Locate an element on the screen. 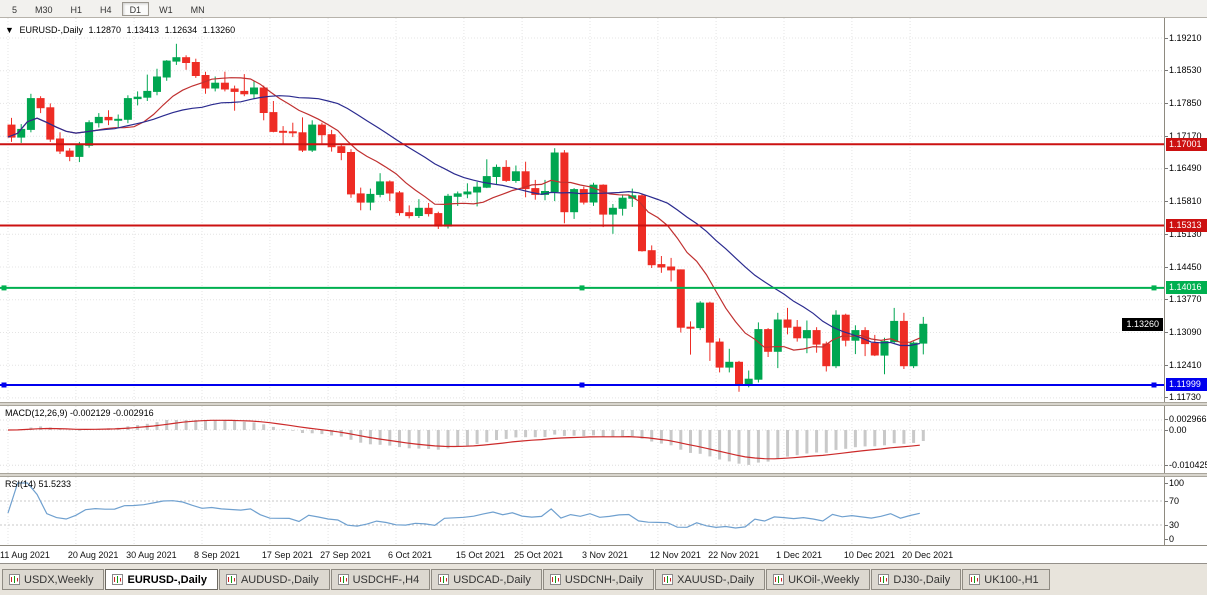  rsi-panel: RSI(14) 51.5233 is located at coordinates (582, 511).